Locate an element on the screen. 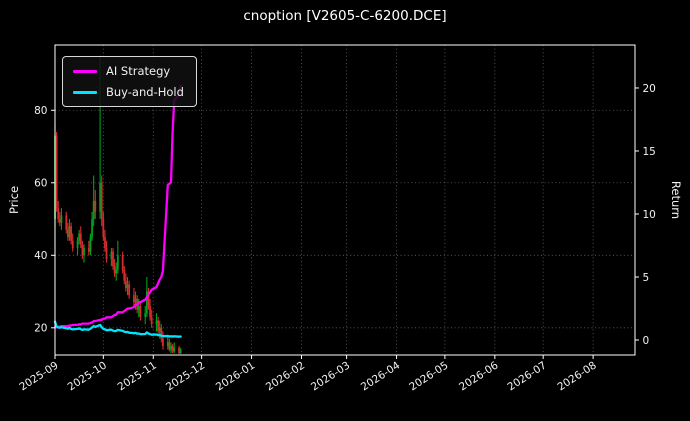 The image size is (690, 421). return-tick-label: 15 is located at coordinates (649, 152).